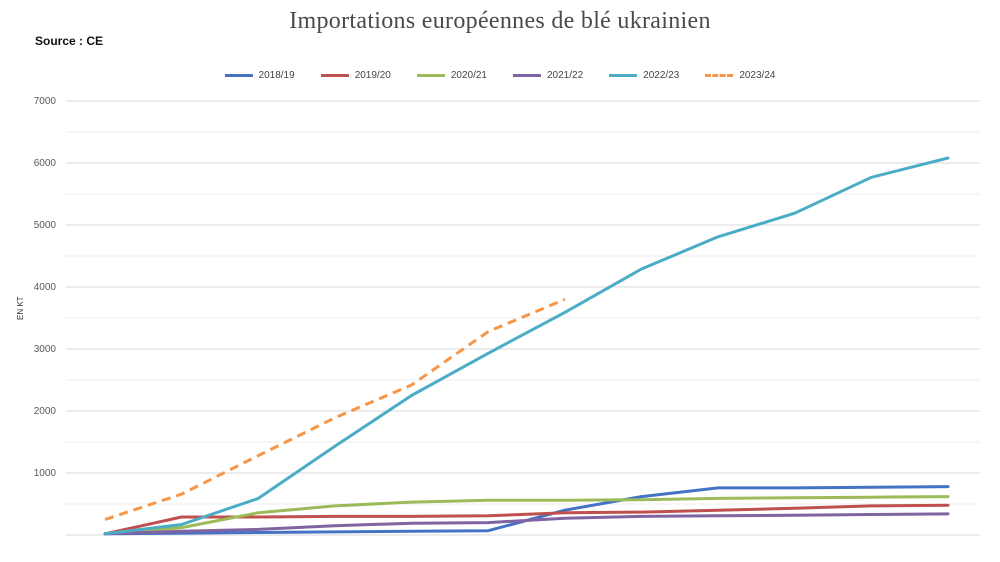 The height and width of the screenshot is (562, 1000). I want to click on legend-label: 2020/21, so click(468, 75).